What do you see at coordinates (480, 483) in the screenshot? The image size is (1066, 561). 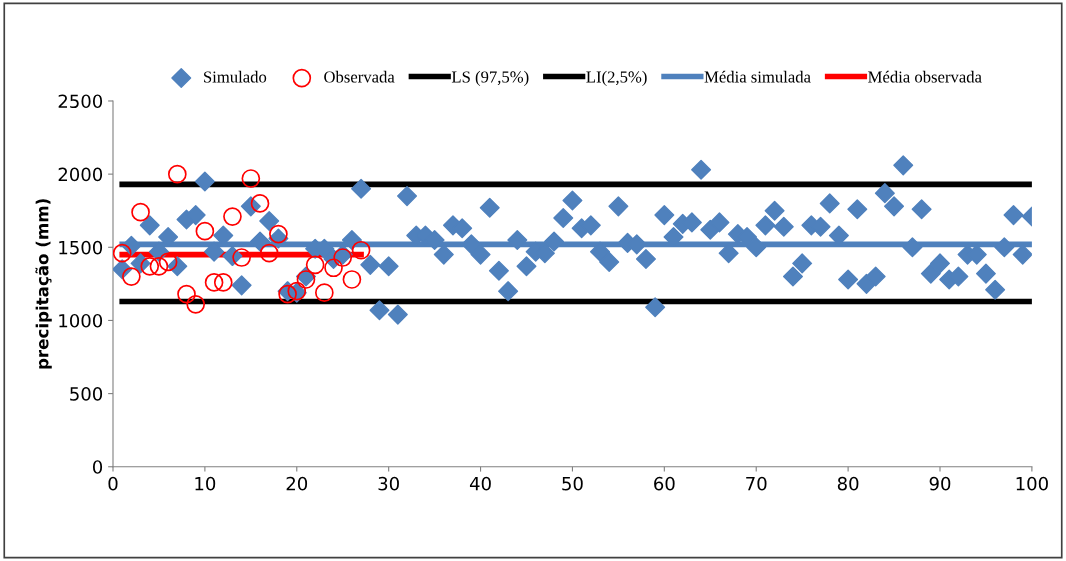 I see `x-tick-label: 40` at bounding box center [480, 483].